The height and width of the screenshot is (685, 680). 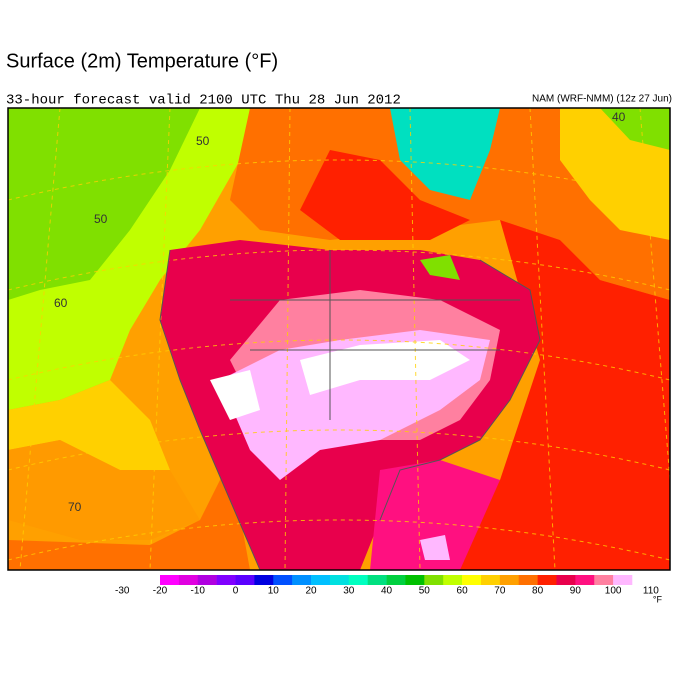 I want to click on colorbar-tick-label: 70, so click(x=500, y=591).